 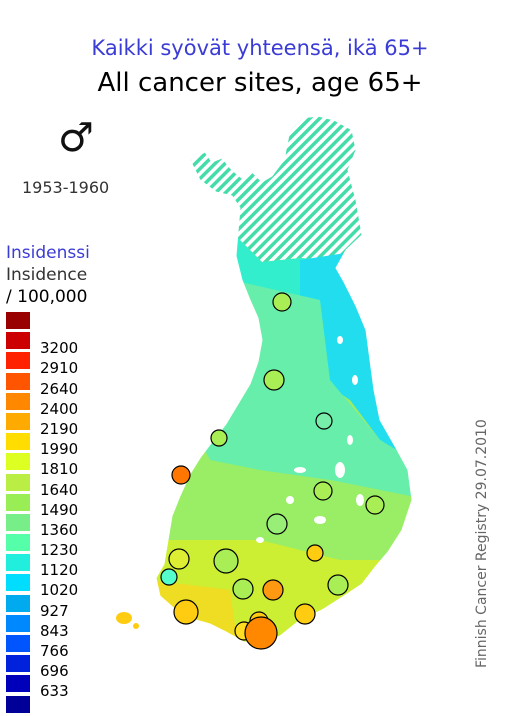 I want to click on legend-row: 766, so click(x=56, y=647).